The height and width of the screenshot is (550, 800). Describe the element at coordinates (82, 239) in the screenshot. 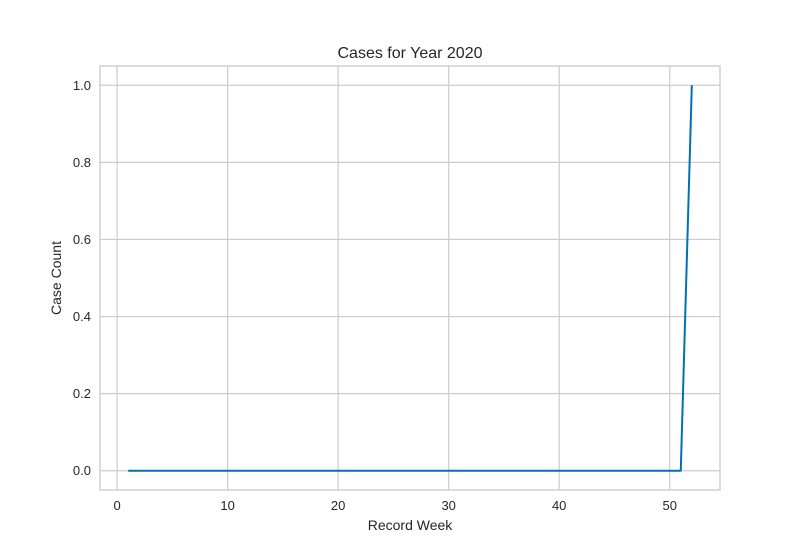

I see `y-tick-label: 0.6` at that location.